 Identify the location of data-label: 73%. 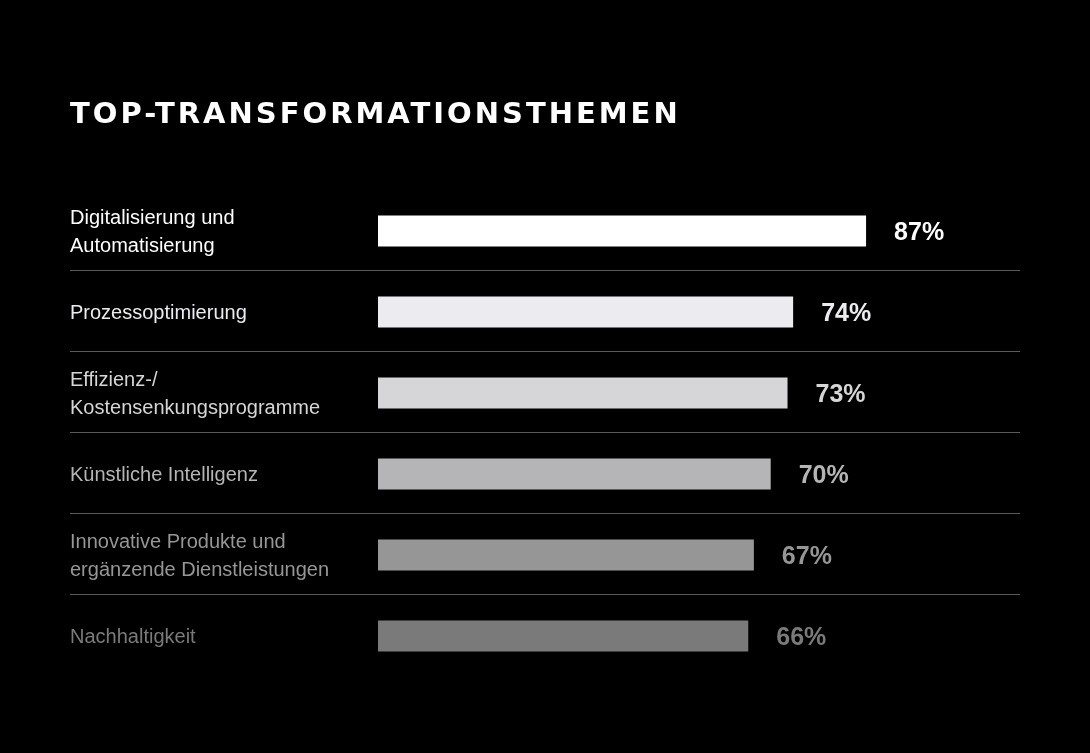
(840, 393).